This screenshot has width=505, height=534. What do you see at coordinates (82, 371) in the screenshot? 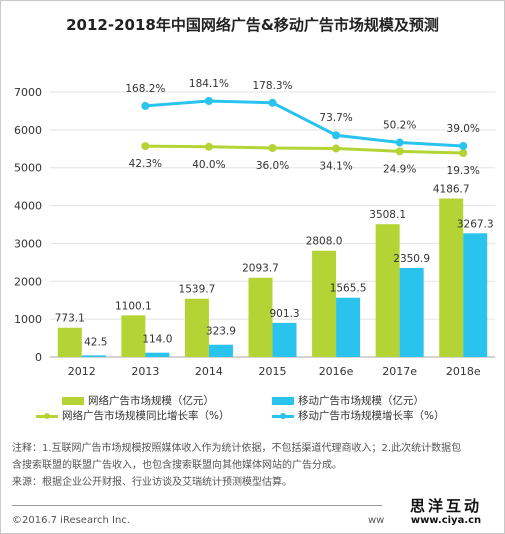
I see `x-tick-label: 2012` at bounding box center [82, 371].